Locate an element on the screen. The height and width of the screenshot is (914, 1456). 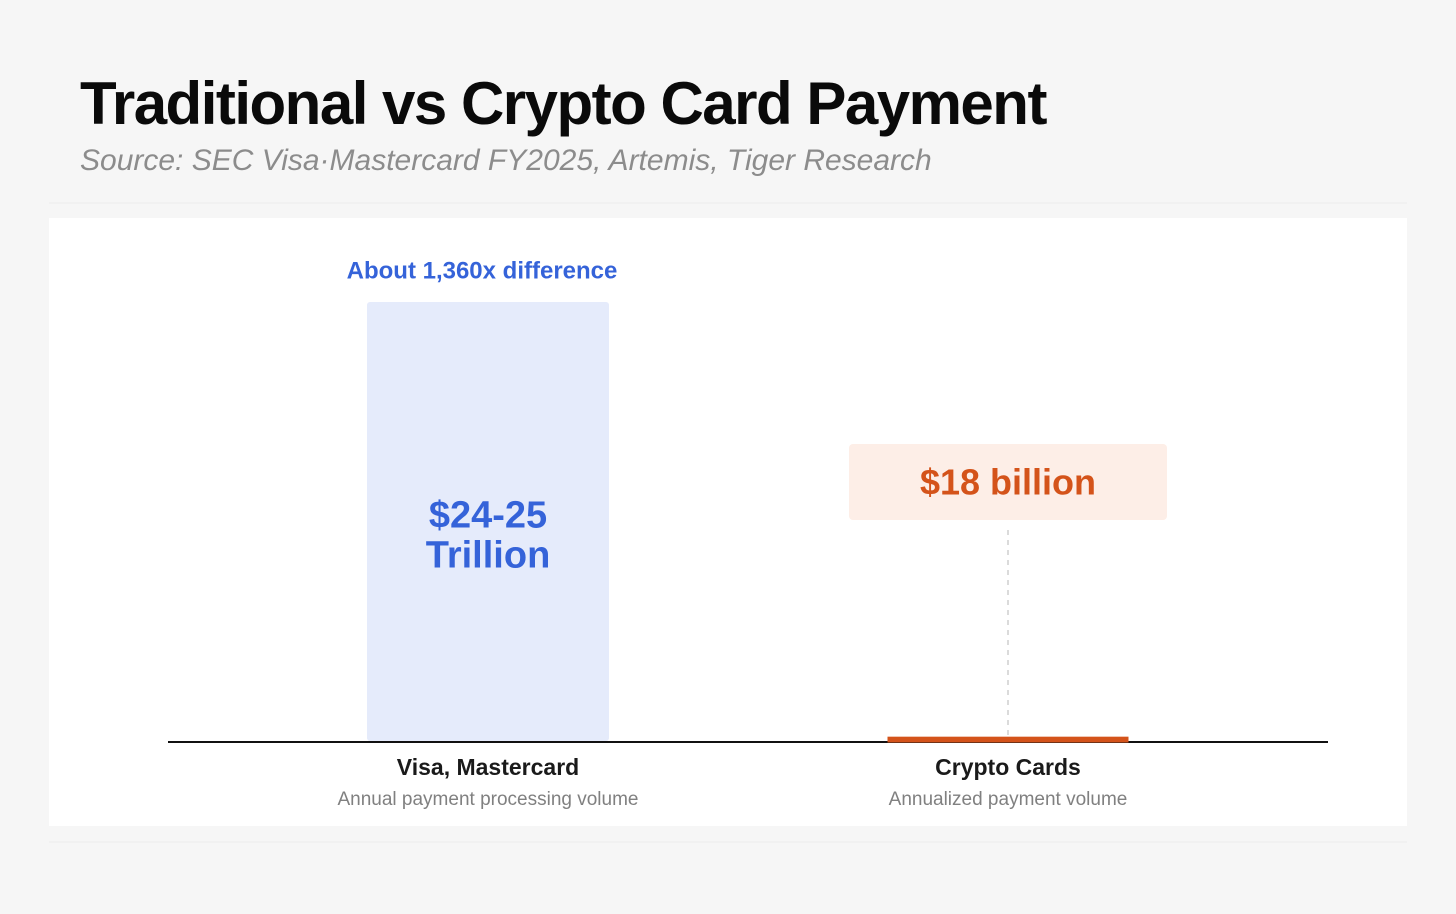
value-label: $24-25 Trillion is located at coordinates (488, 536).